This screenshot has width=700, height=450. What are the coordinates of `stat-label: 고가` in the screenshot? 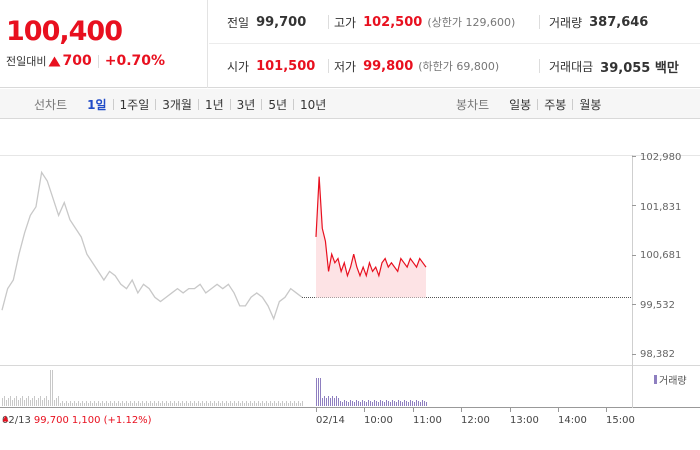 It's located at (345, 22).